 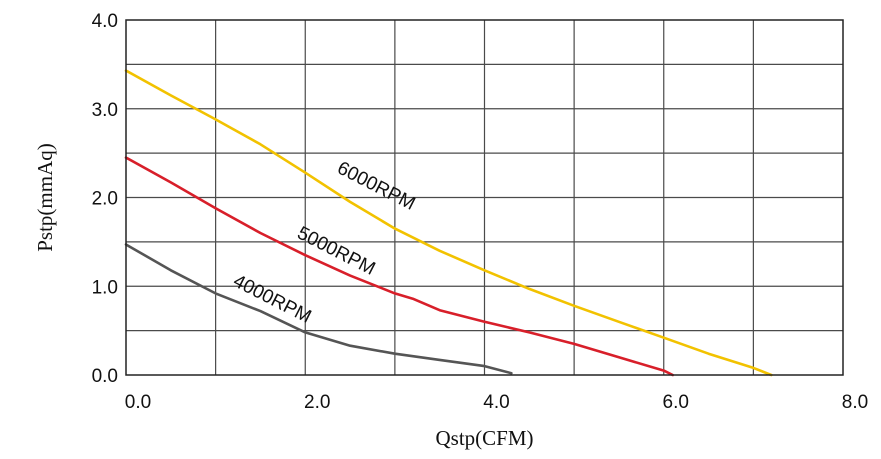 I want to click on x-tick-label: 0.0, so click(x=138, y=402).